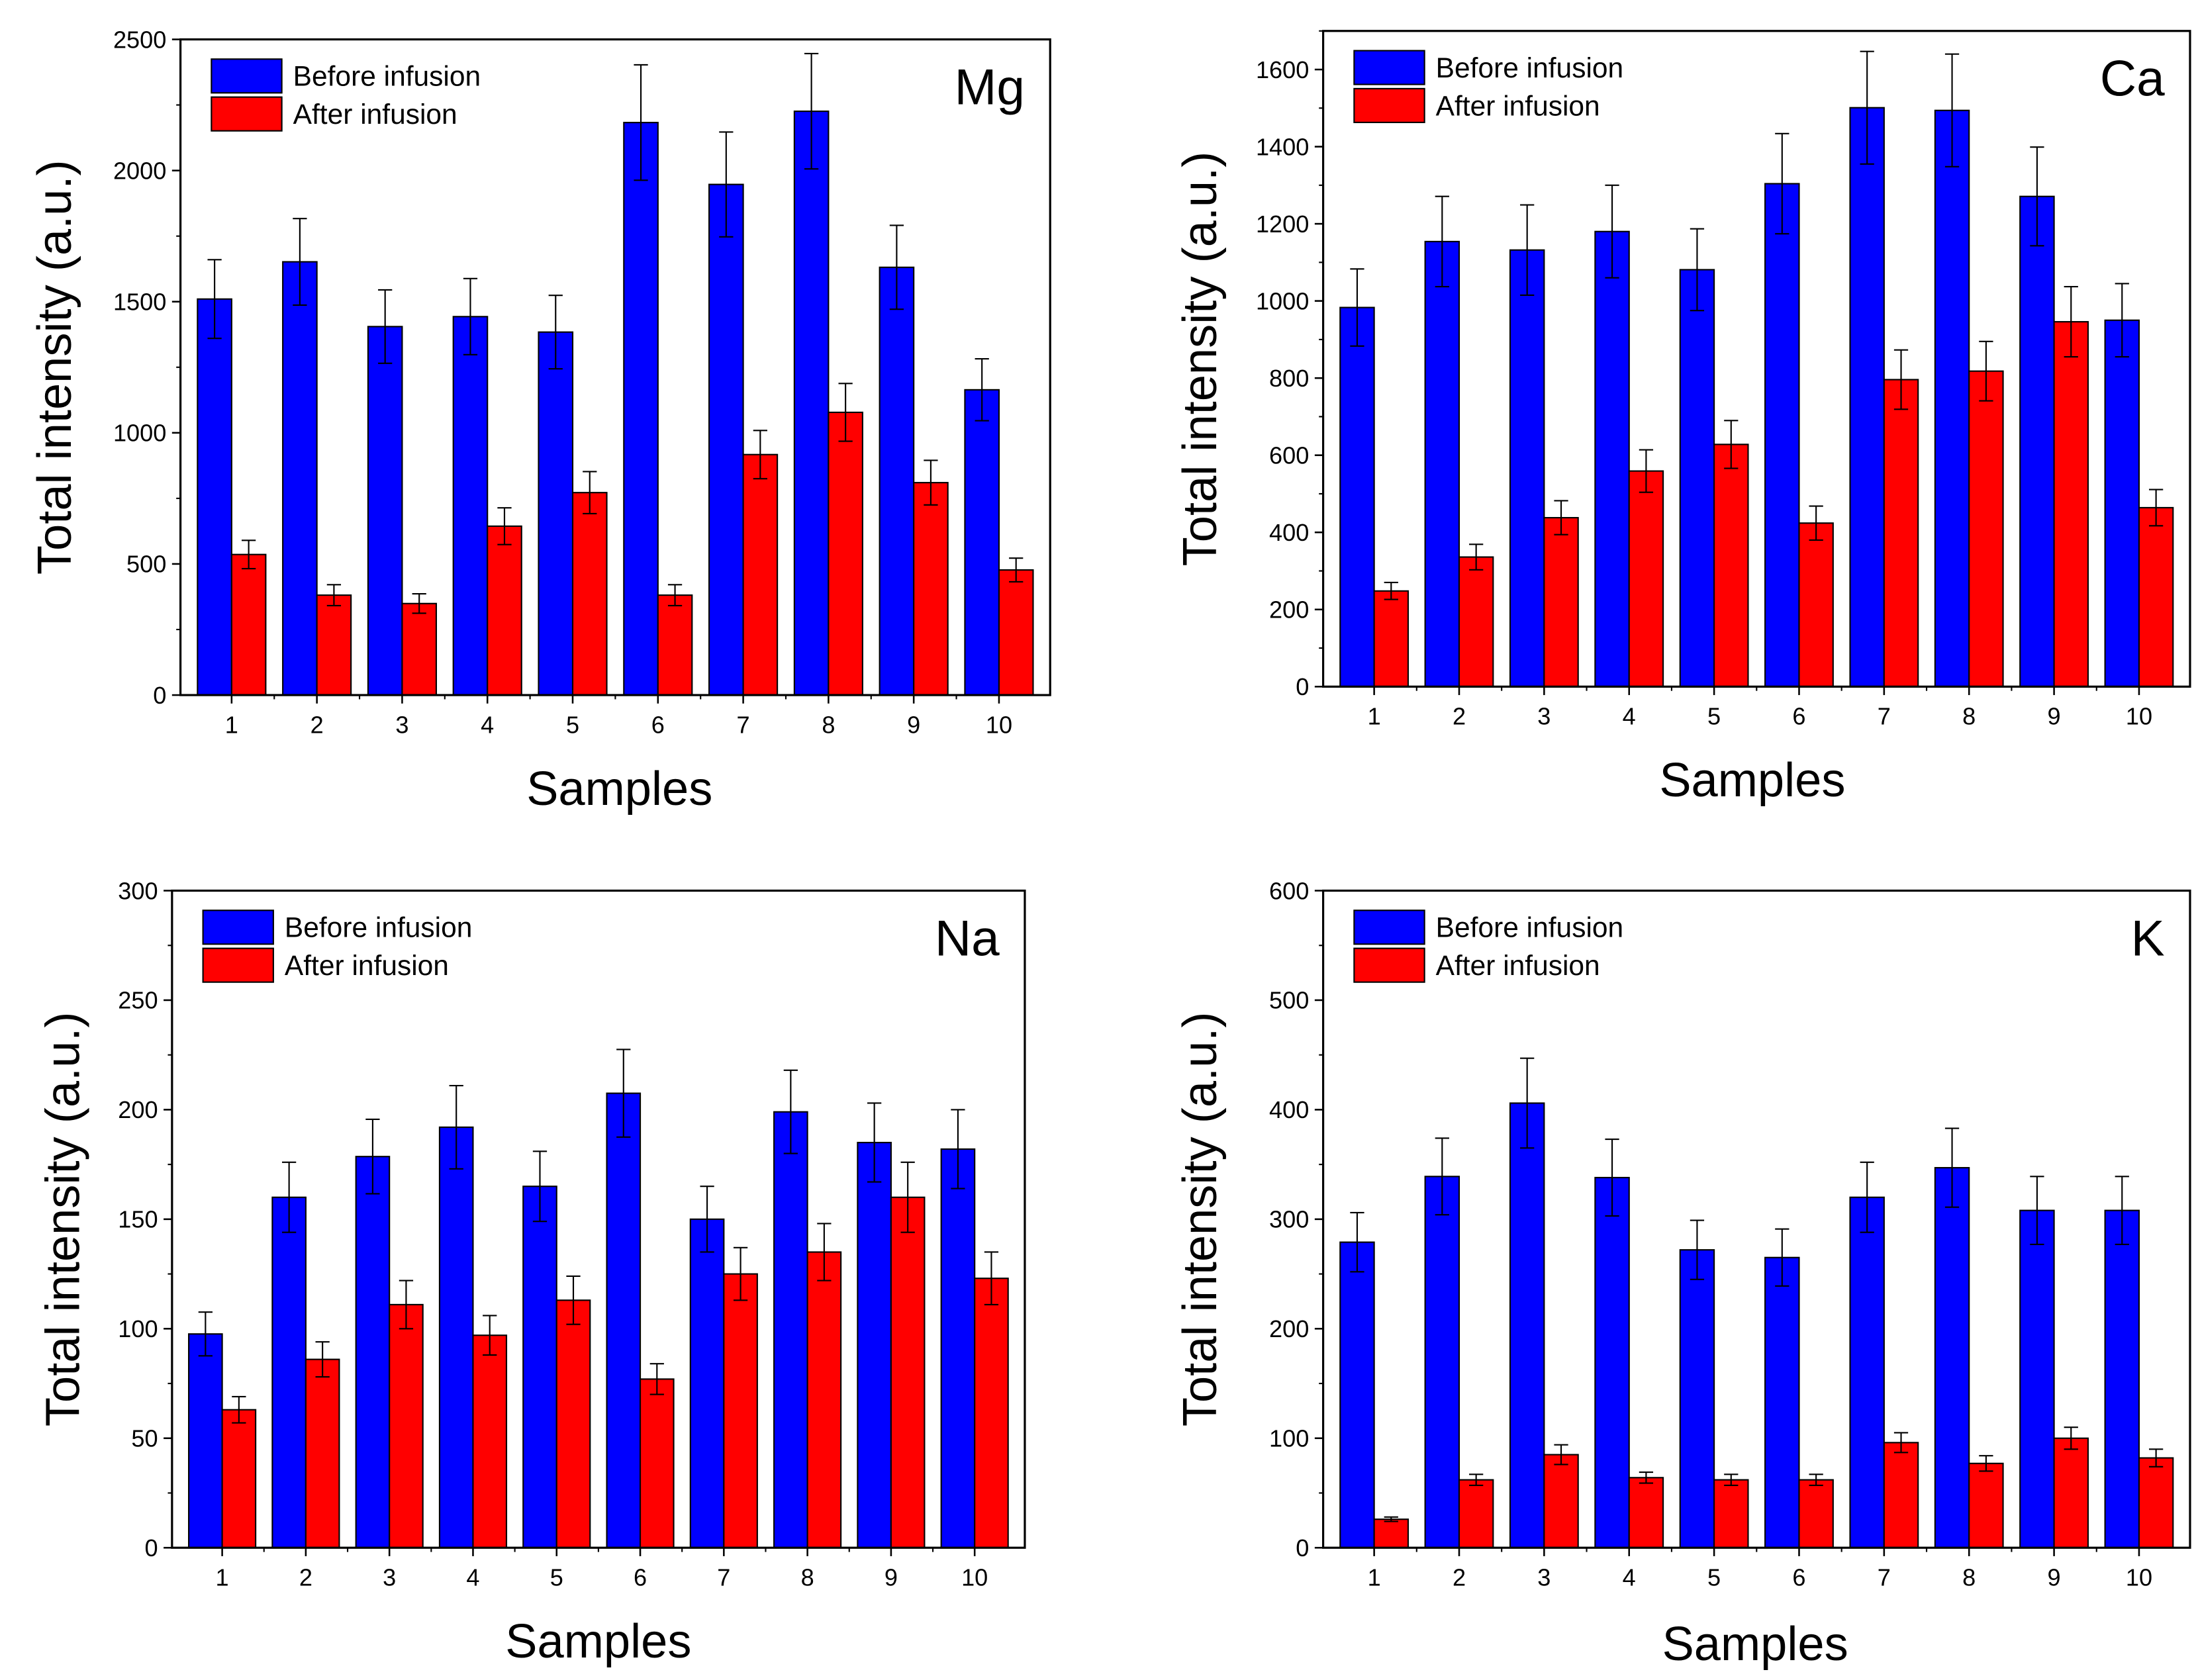 The image size is (2196, 1680). Describe the element at coordinates (138, 1000) in the screenshot. I see `y-tick-label: 250` at that location.